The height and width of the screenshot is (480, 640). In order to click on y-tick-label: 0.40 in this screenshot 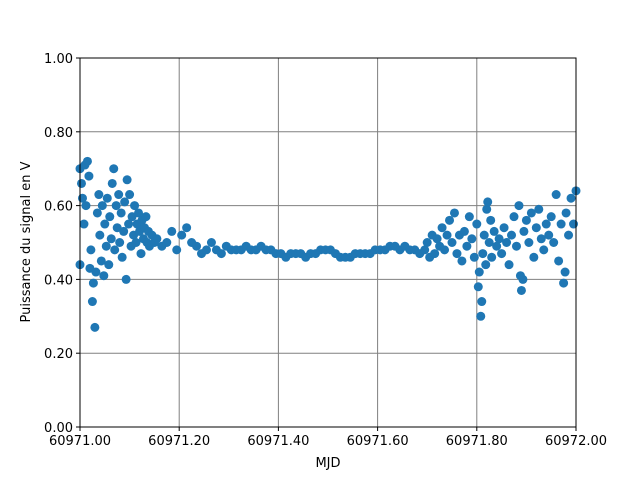, I will do `click(58, 280)`.